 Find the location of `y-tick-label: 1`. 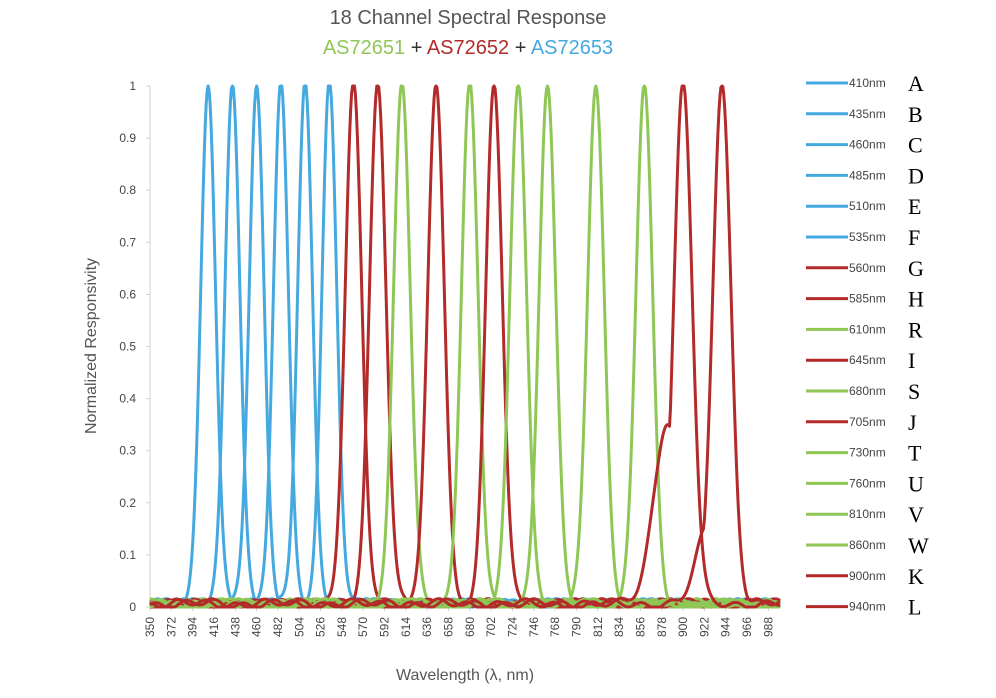

y-tick-label: 1 is located at coordinates (132, 86).